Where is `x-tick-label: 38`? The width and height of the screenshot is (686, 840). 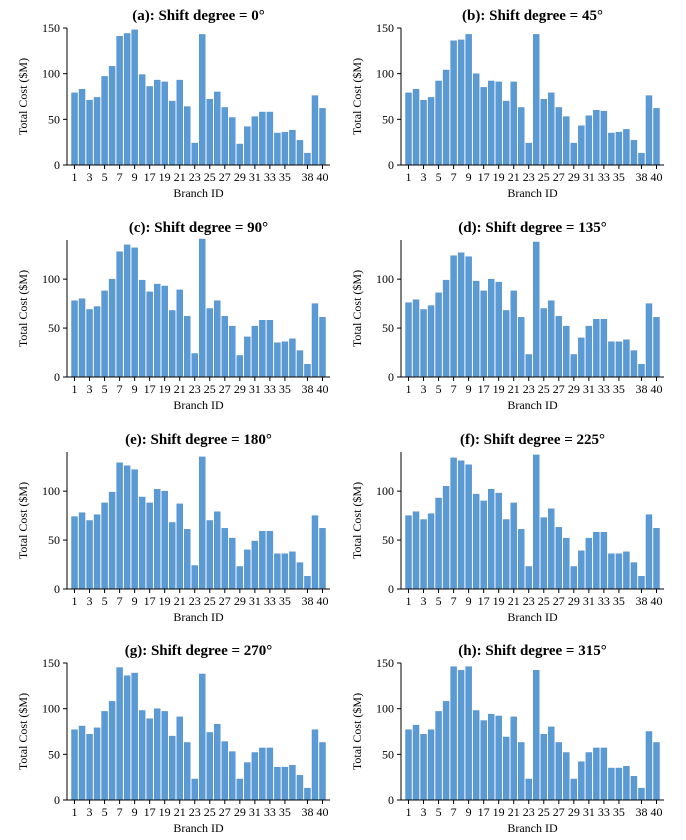 x-tick-label: 38 is located at coordinates (641, 601).